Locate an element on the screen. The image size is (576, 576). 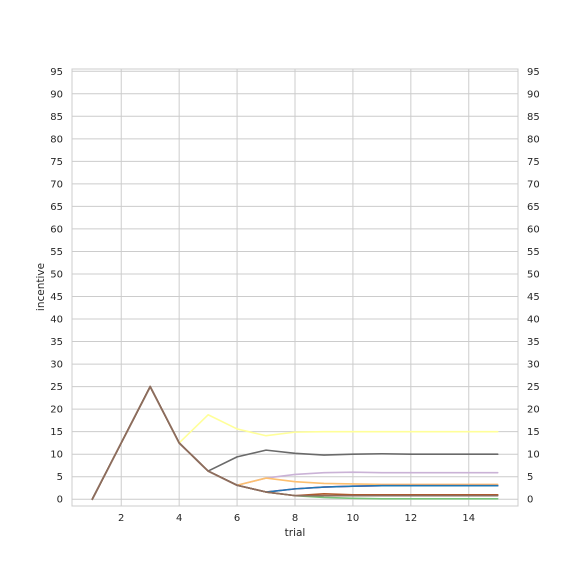
y-tick-label: 0 is located at coordinates (60, 500).